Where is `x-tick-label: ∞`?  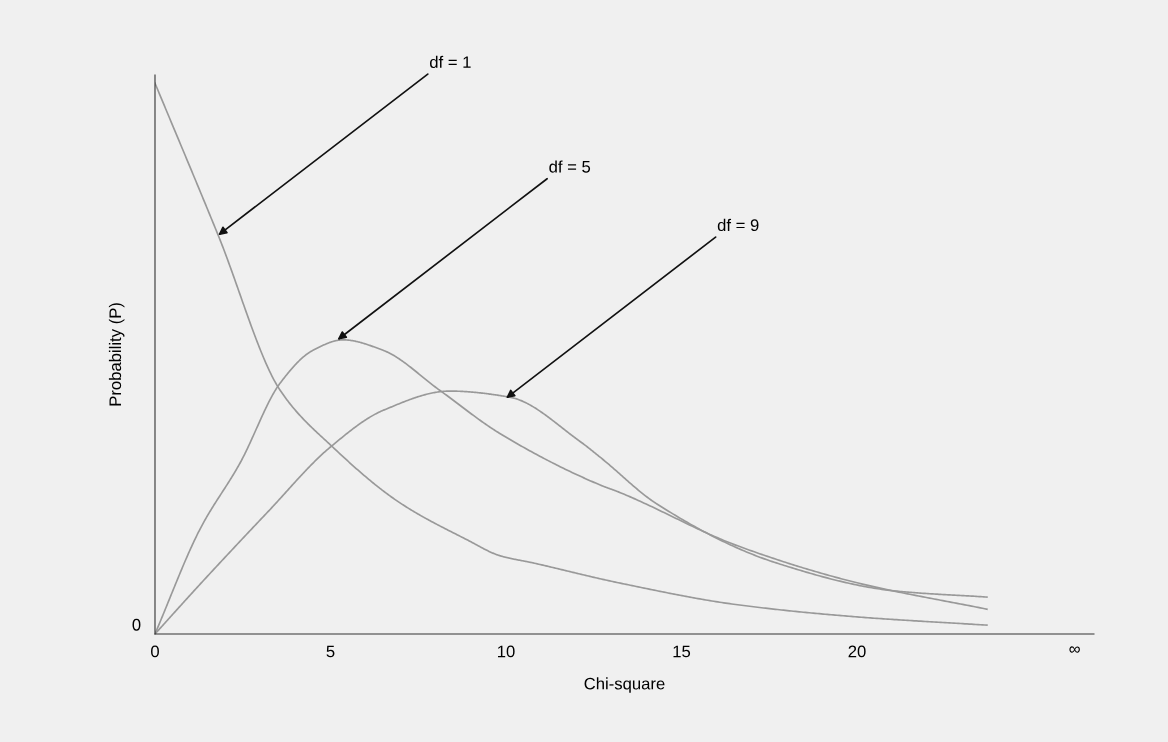
x-tick-label: ∞ is located at coordinates (1074, 649).